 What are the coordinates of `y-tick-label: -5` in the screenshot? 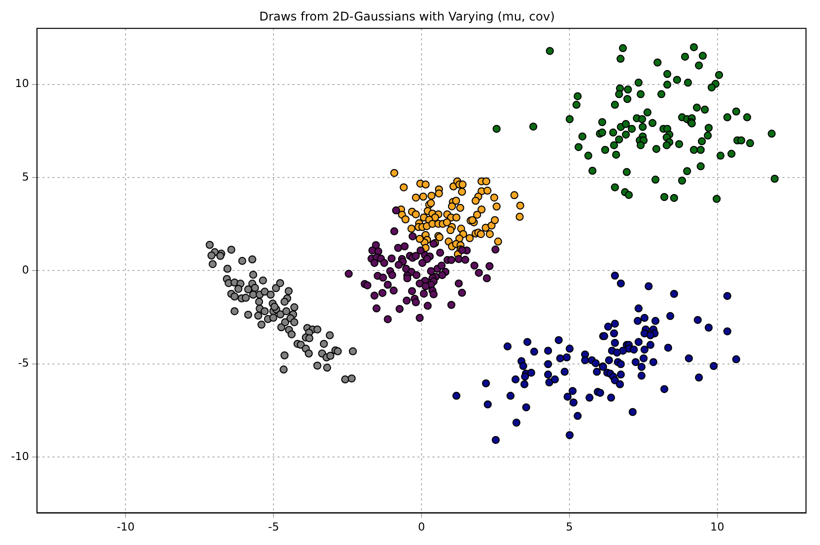 It's located at (23, 363).